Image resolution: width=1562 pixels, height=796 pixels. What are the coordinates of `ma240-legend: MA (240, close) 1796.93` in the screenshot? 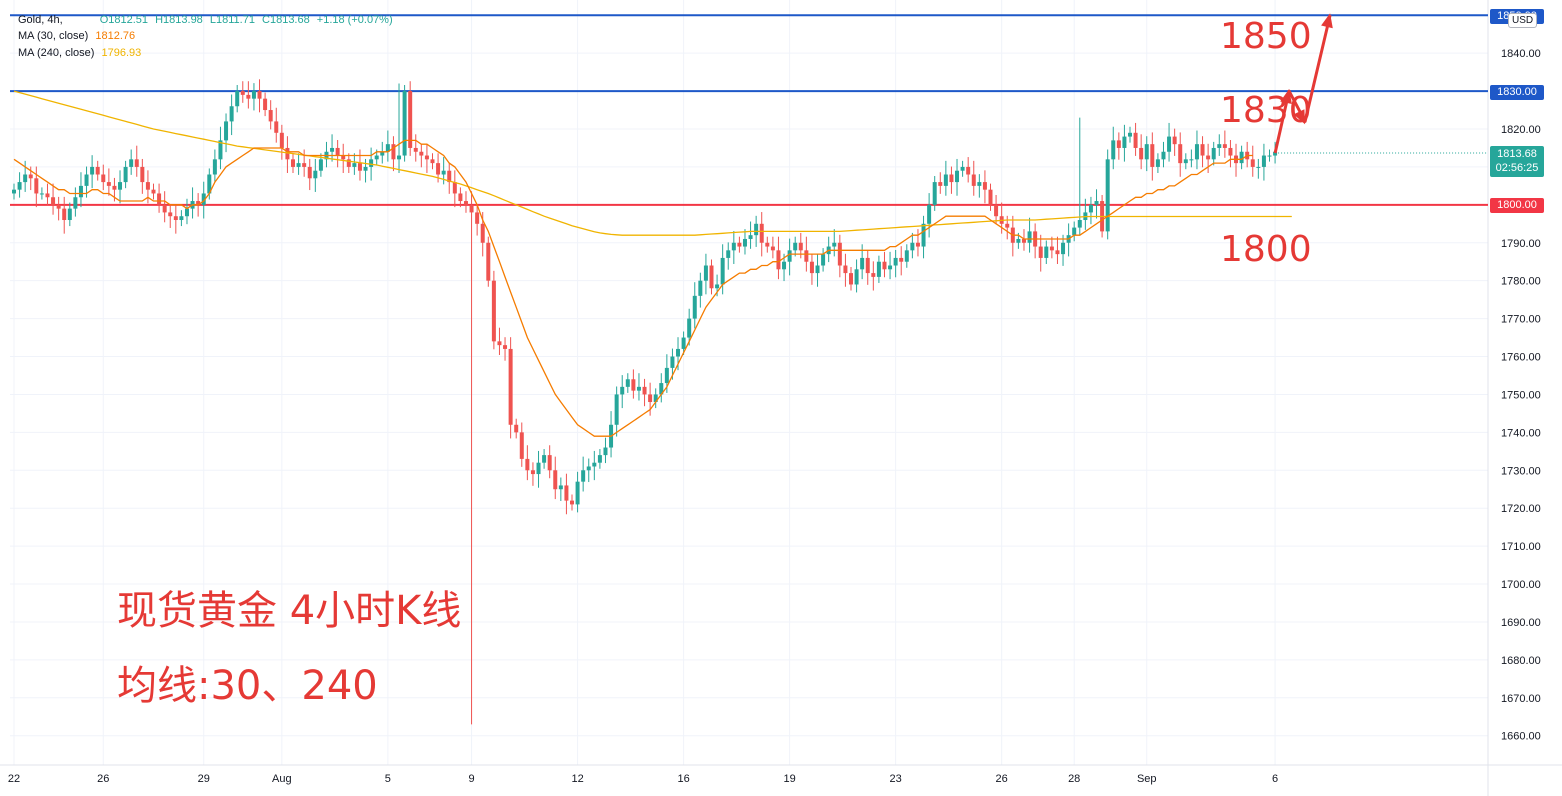 It's located at (81, 53).